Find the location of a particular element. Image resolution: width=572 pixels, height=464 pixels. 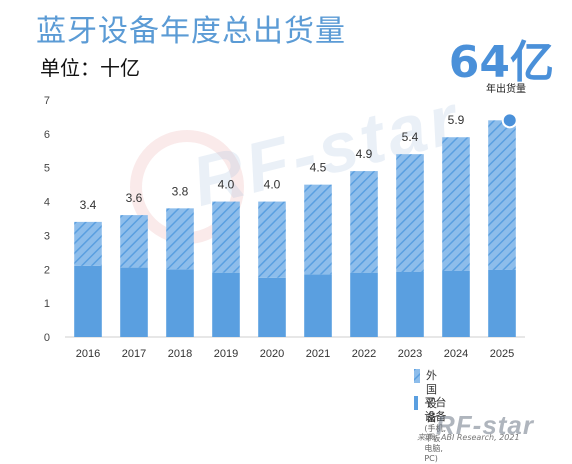

highlight-caption: 年出货量 is located at coordinates (506, 89).